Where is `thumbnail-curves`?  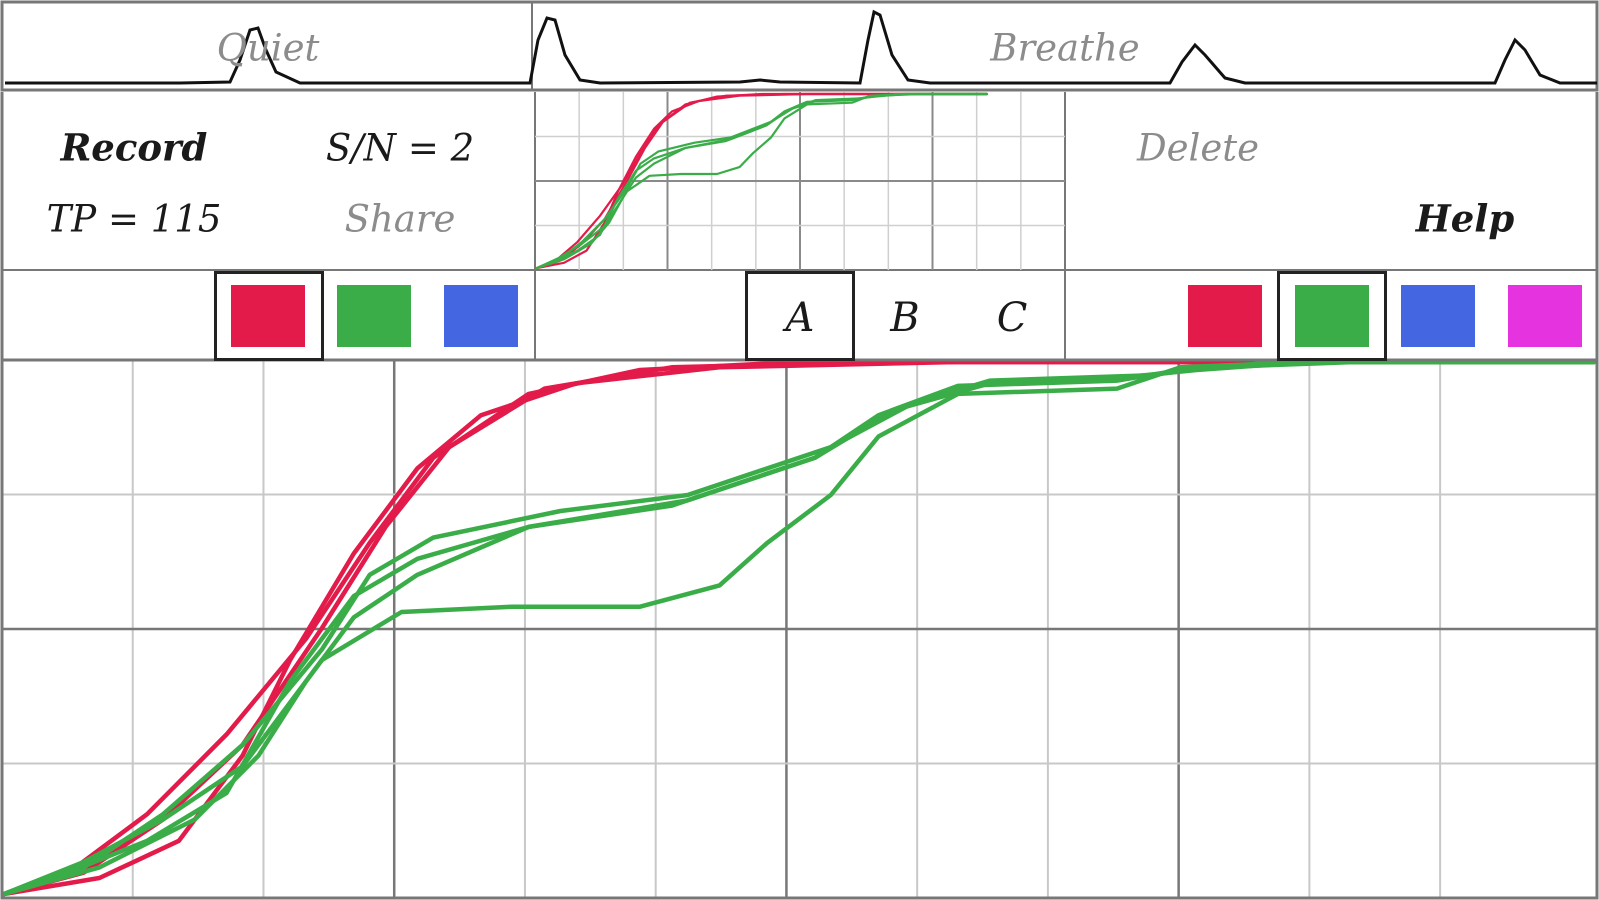
thumbnail-curves is located at coordinates (762, 181).